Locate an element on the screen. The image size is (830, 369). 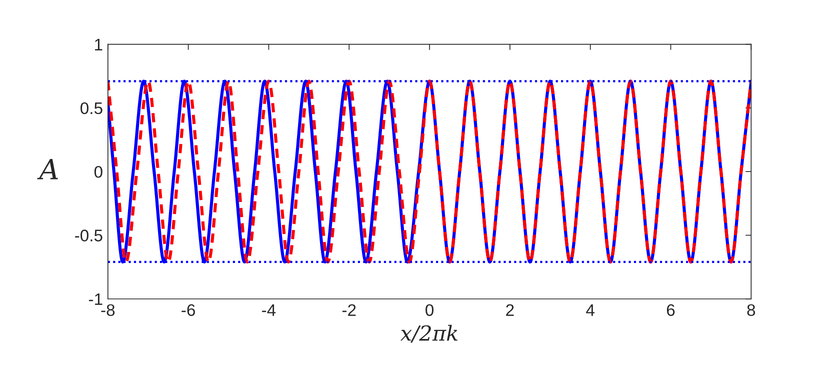
x-tick-label: 8 is located at coordinates (751, 310).